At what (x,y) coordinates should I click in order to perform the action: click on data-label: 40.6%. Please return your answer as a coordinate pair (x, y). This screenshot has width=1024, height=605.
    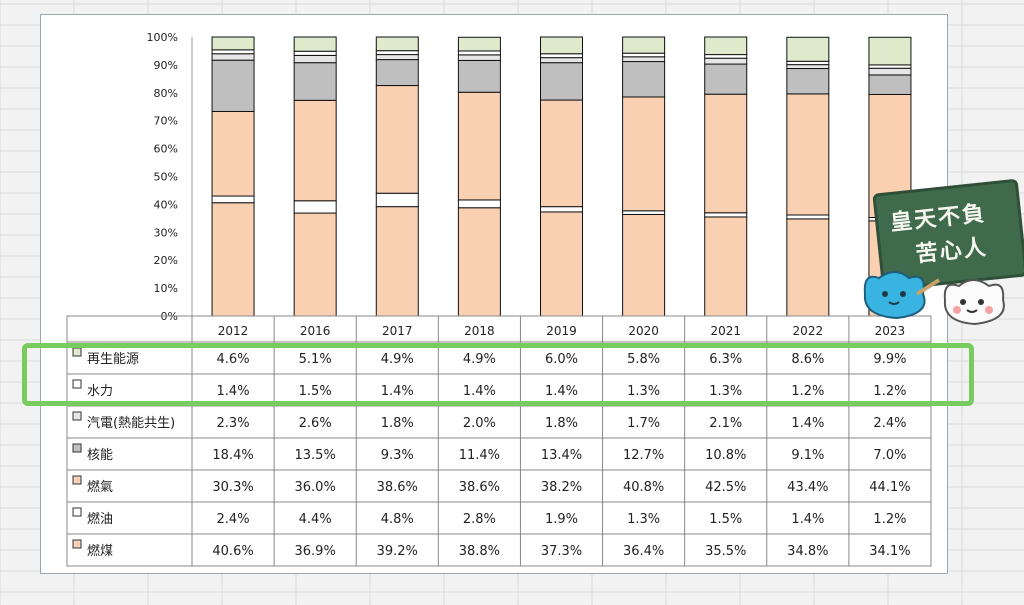
    Looking at the image, I should click on (232, 551).